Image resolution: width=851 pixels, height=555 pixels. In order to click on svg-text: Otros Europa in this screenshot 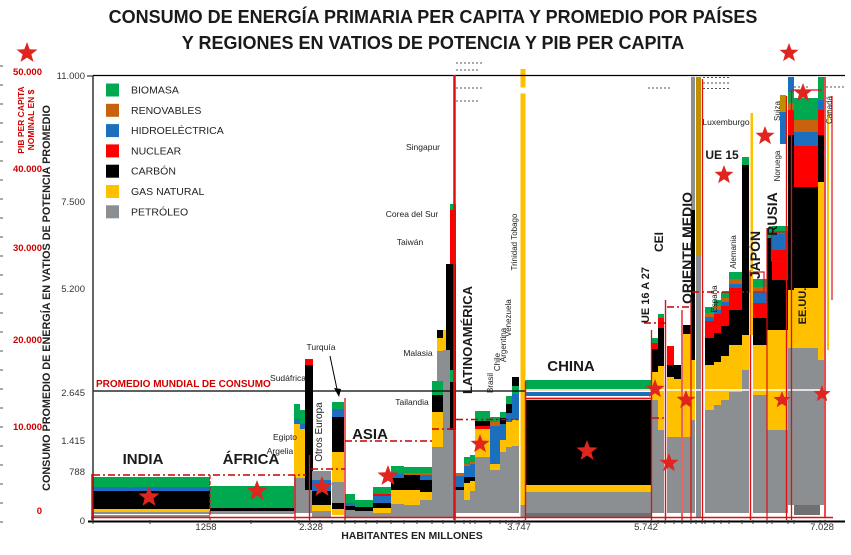, I will do `click(319, 432)`.